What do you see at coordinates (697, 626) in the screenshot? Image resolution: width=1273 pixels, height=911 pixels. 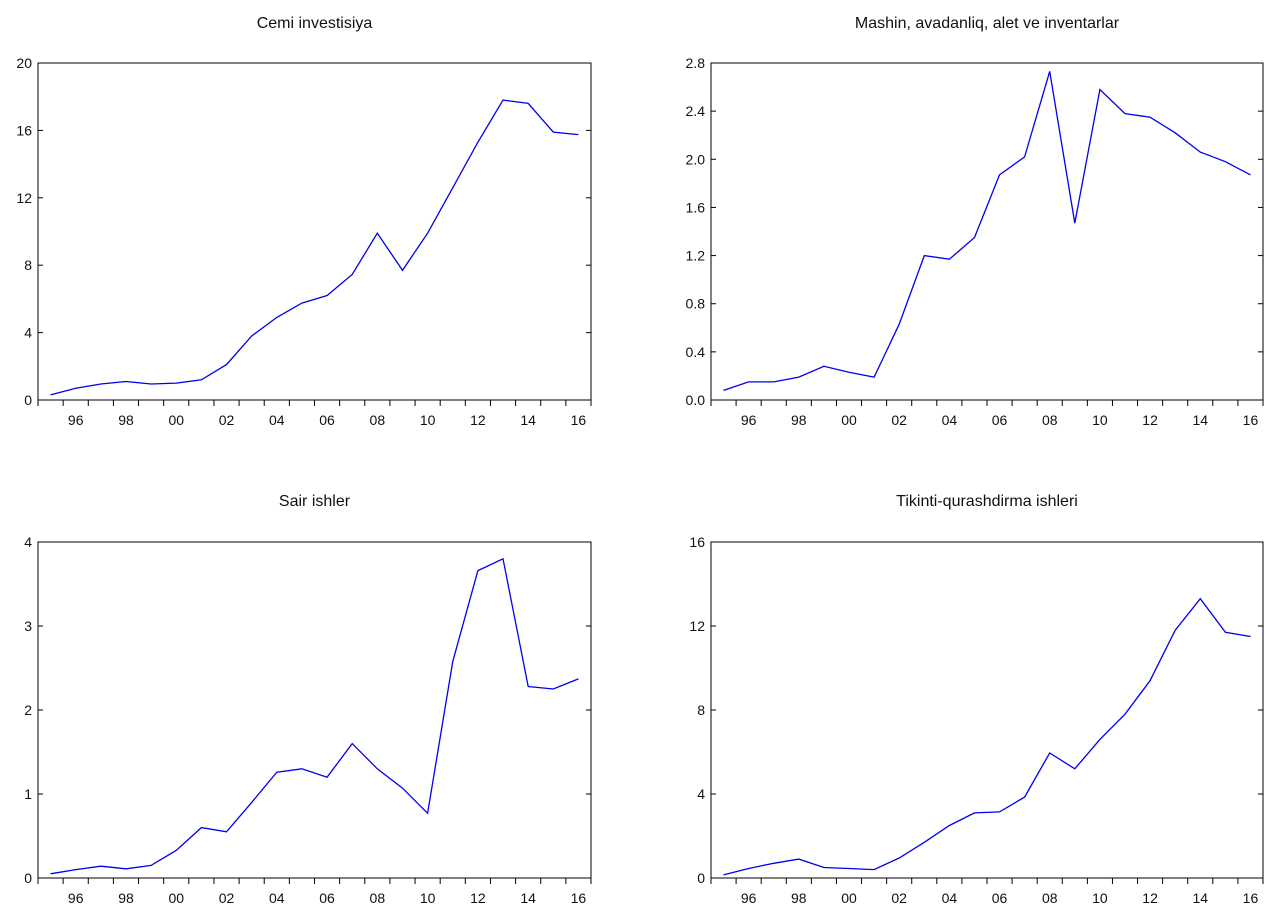 I see `y-tick-label: 12` at bounding box center [697, 626].